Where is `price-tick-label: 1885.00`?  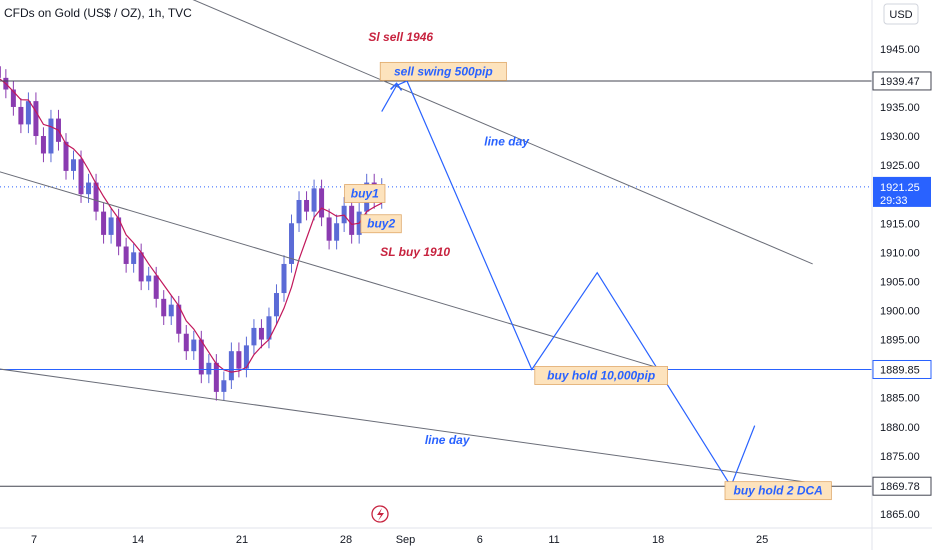
price-tick-label: 1885.00 is located at coordinates (900, 399).